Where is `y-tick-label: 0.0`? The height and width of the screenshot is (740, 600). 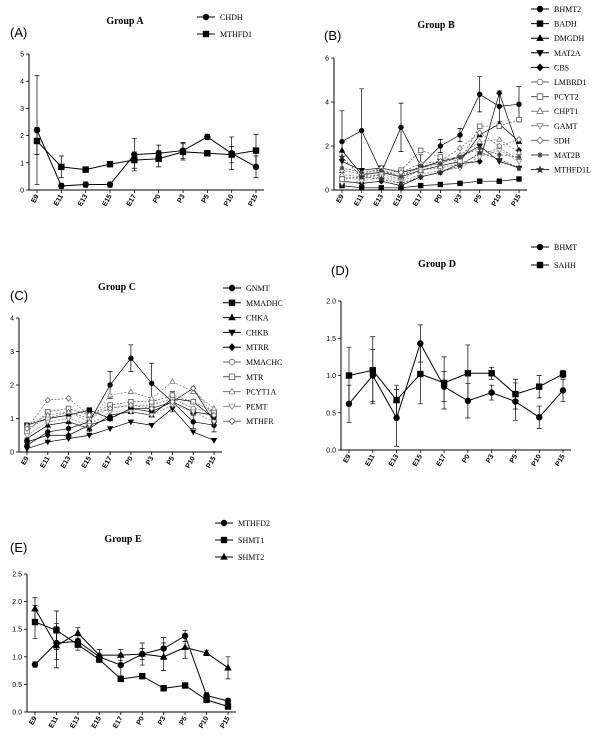
y-tick-label: 0.0 is located at coordinates (17, 713).